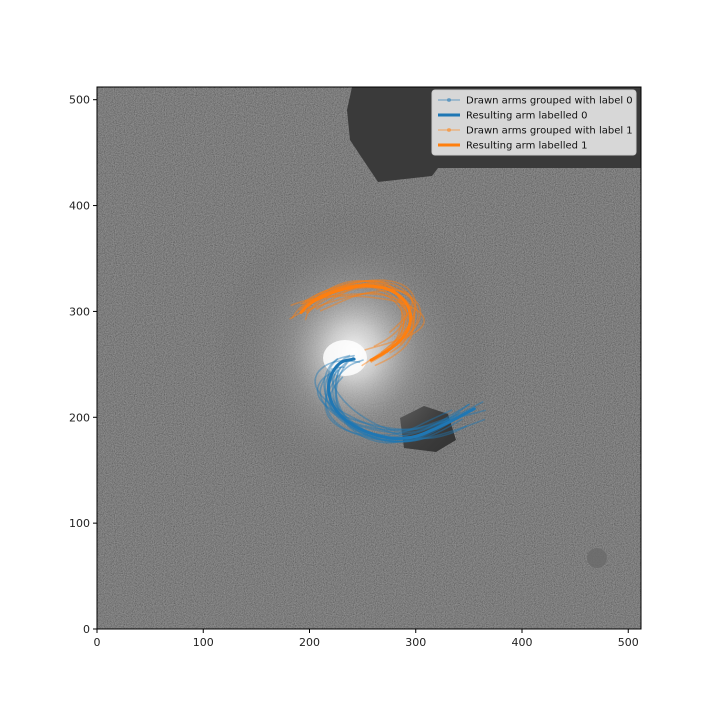  Describe the element at coordinates (97, 642) in the screenshot. I see `x-tick-label: 0` at that location.